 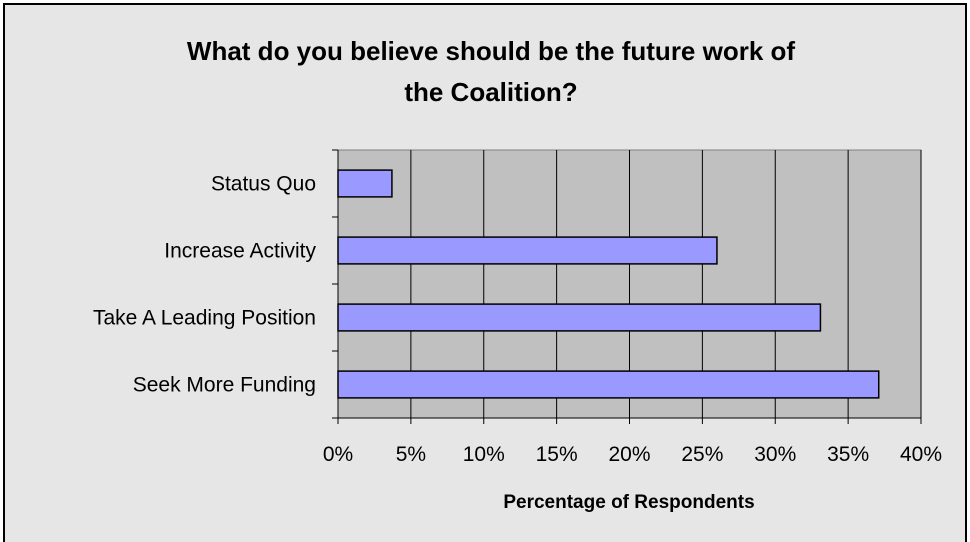 What do you see at coordinates (629, 454) in the screenshot?
I see `x-tick-label-20: 20%` at bounding box center [629, 454].